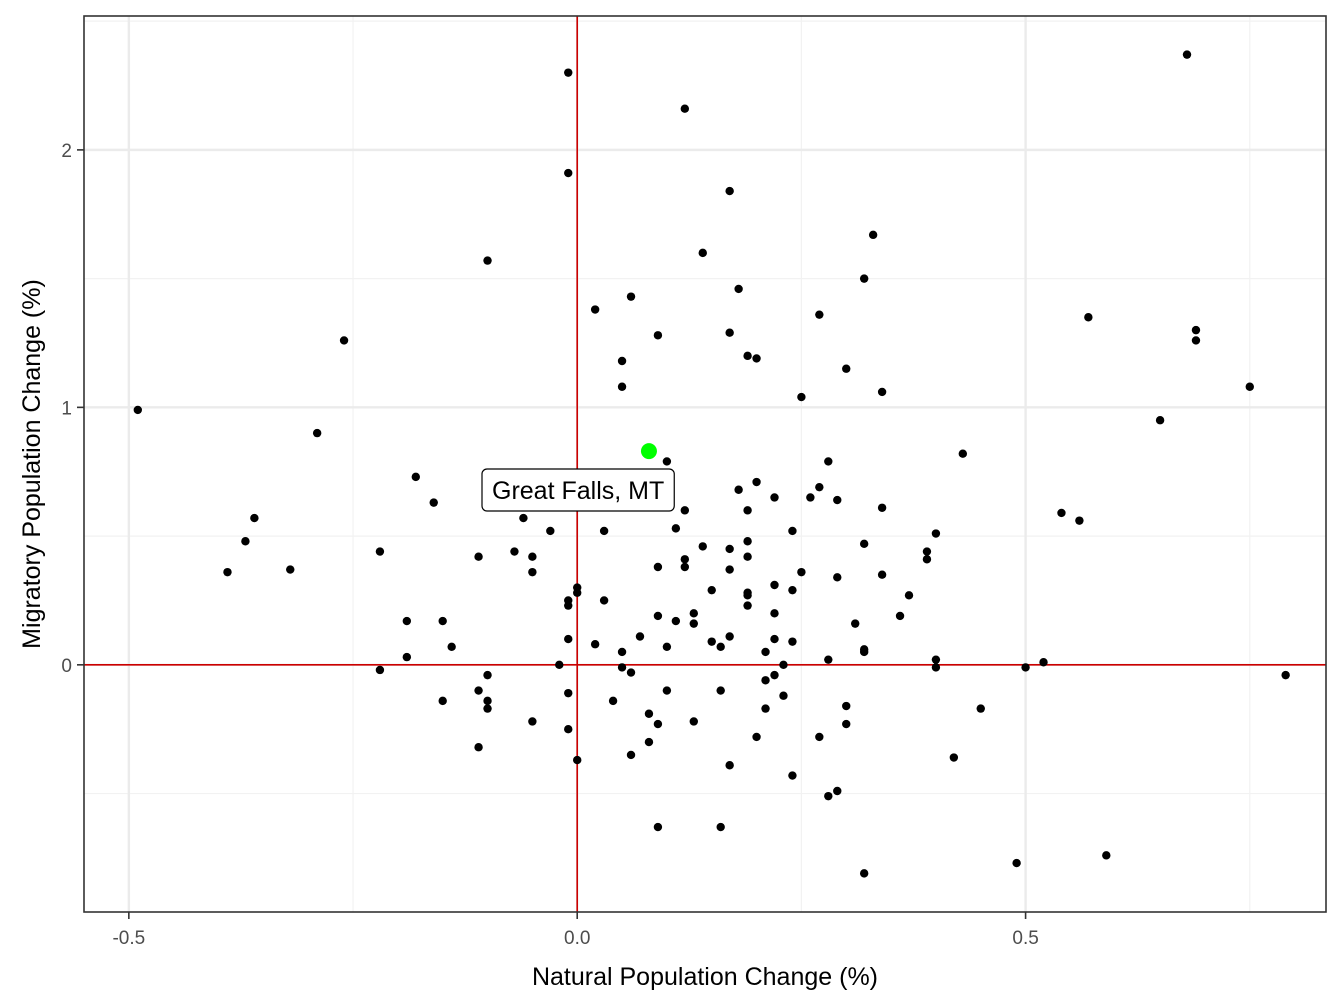 The image size is (1344, 1008). Describe the element at coordinates (575, 930) in the screenshot. I see `x-axis-ticks: -0.5 0.0 0.5` at that location.